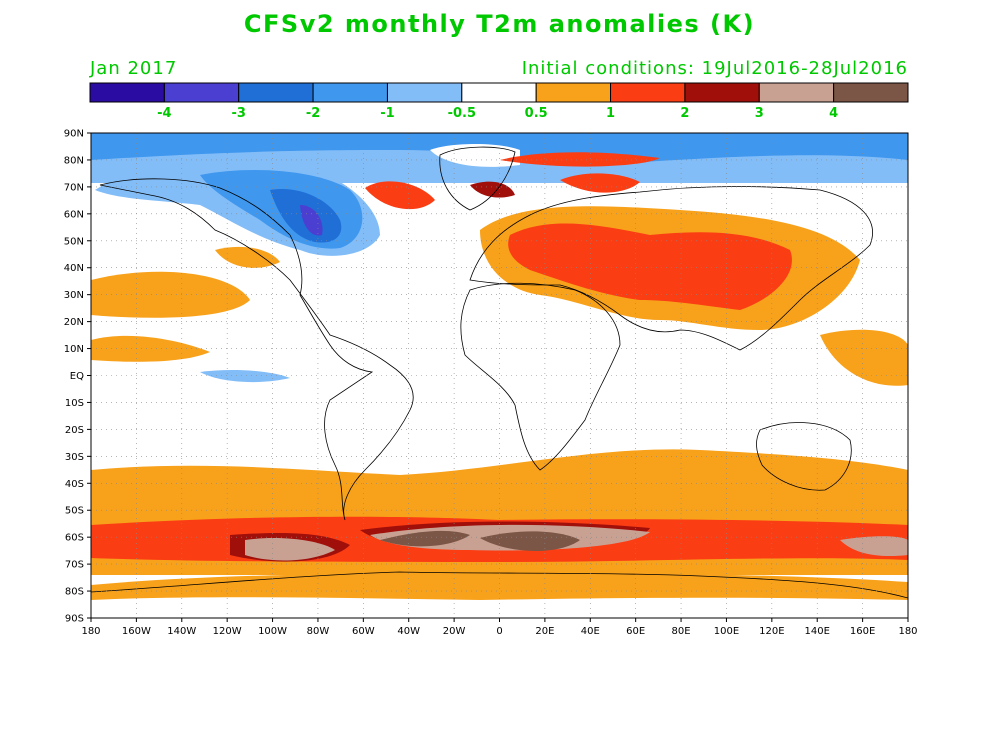 Image resolution: width=999 pixels, height=750 pixels. I want to click on color-legend-labels: -4 -3 -2 -1 -0.5 0.5 1 2 3 4, so click(497, 113).